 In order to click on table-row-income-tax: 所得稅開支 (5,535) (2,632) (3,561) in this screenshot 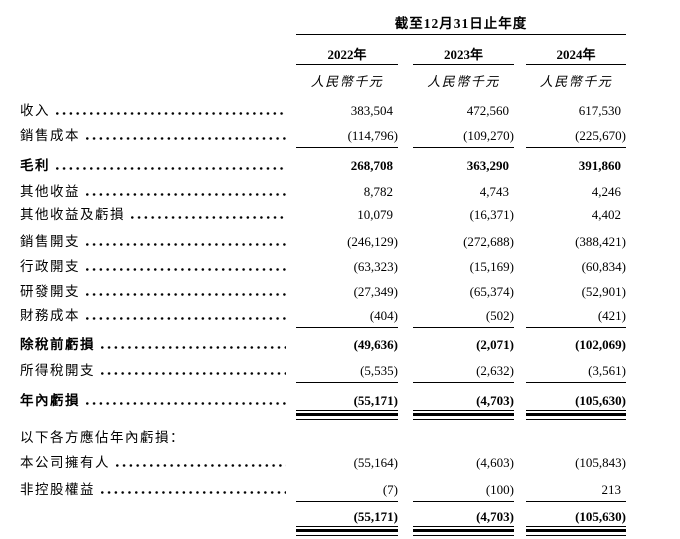, I will do `click(350, 372)`.